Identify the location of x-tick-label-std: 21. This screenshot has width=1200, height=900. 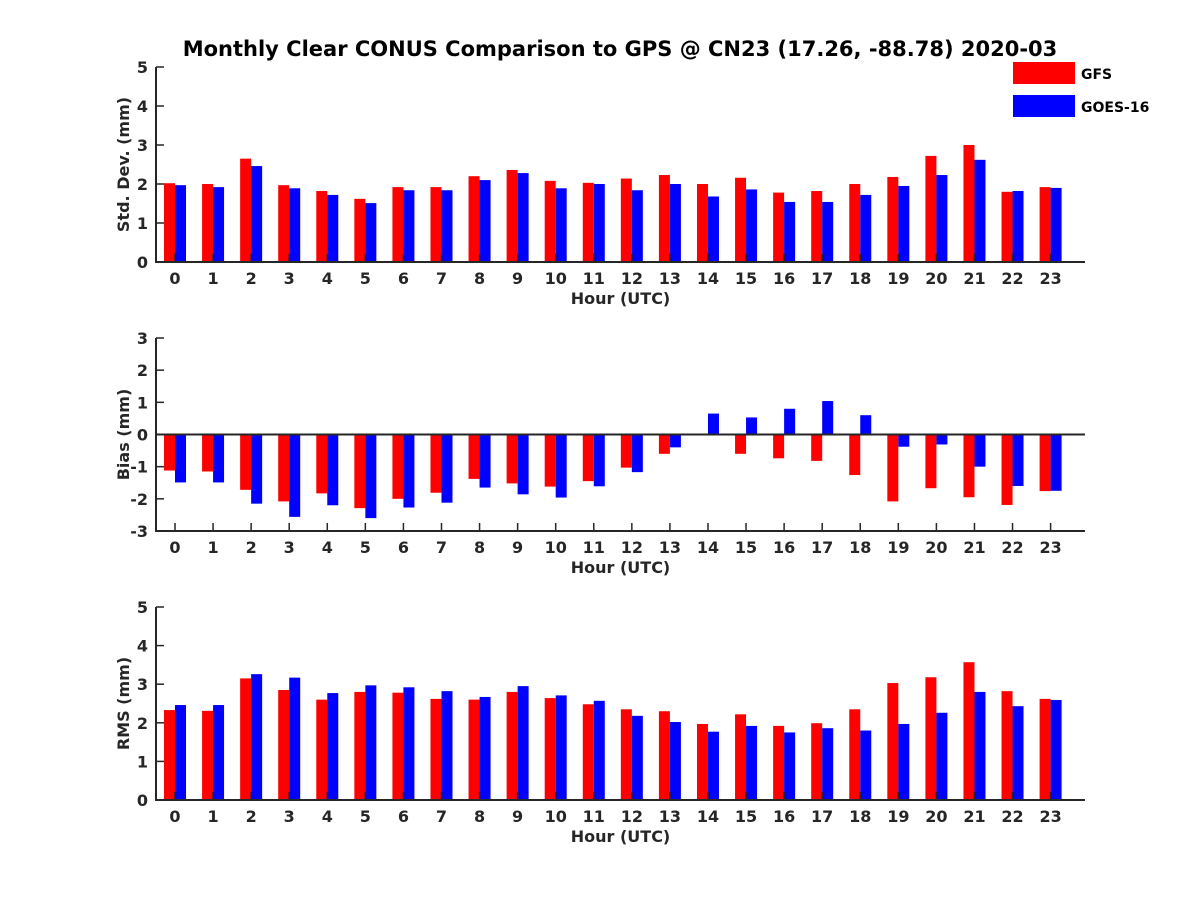
(974, 278).